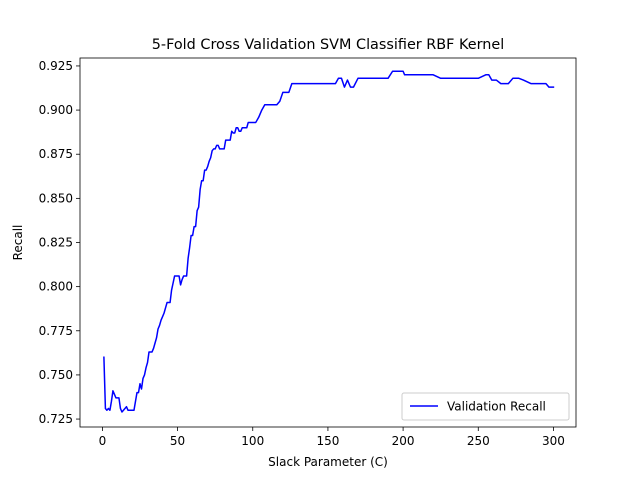 The image size is (640, 478). I want to click on x-axis-label: Slack Parameter (C), so click(328, 462).